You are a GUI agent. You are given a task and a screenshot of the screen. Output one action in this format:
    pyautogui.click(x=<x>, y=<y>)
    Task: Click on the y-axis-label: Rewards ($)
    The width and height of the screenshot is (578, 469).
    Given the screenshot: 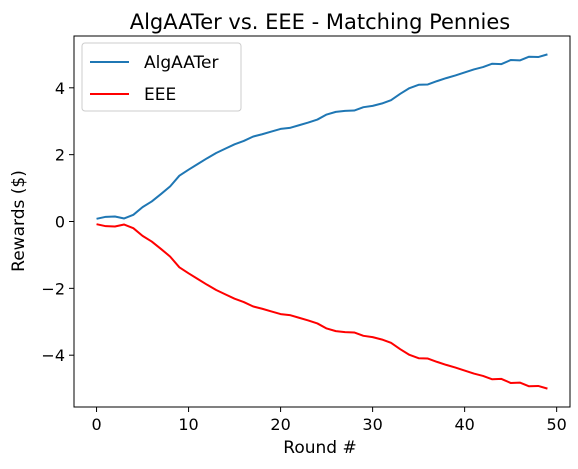 What is the action you would take?
    pyautogui.click(x=19, y=221)
    